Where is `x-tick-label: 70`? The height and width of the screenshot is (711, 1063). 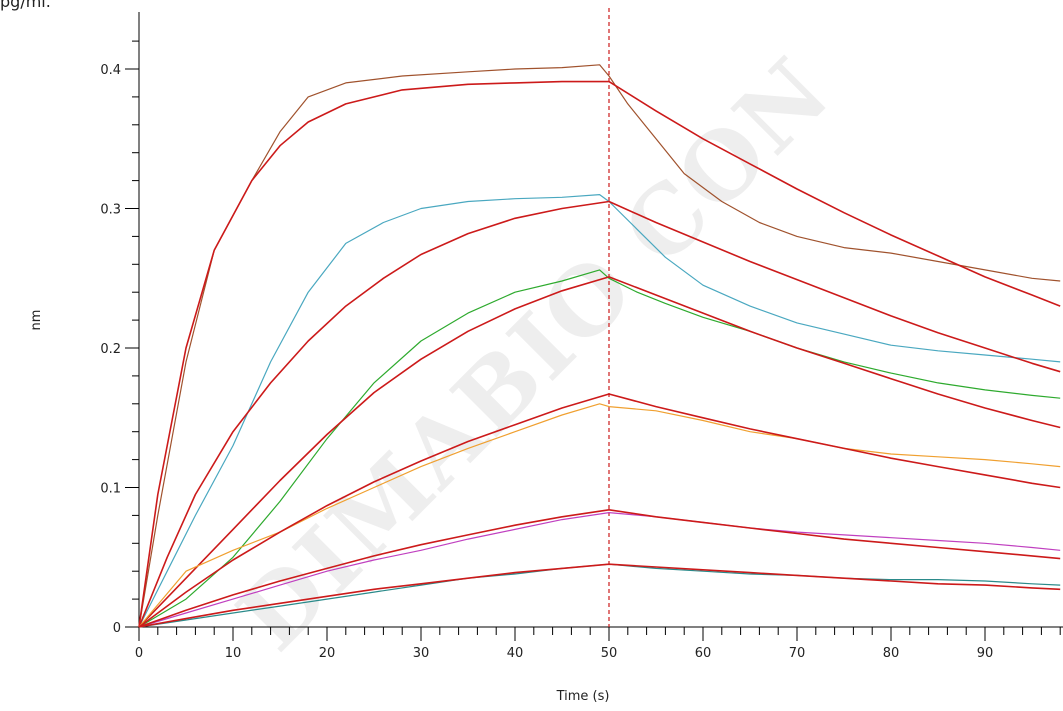
x-tick-label: 70 is located at coordinates (797, 653).